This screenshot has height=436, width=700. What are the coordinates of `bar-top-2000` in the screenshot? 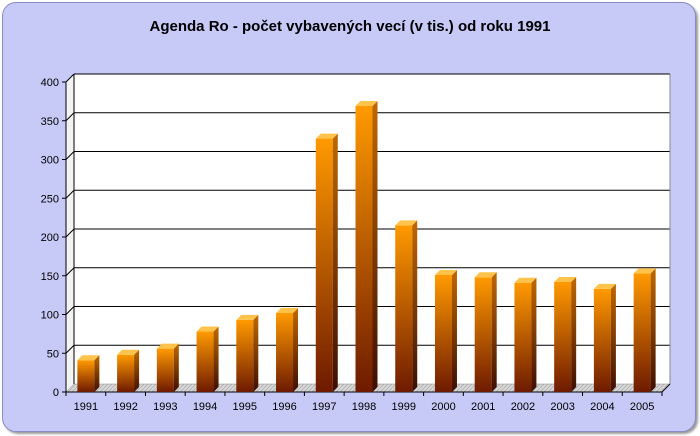 It's located at (445, 272).